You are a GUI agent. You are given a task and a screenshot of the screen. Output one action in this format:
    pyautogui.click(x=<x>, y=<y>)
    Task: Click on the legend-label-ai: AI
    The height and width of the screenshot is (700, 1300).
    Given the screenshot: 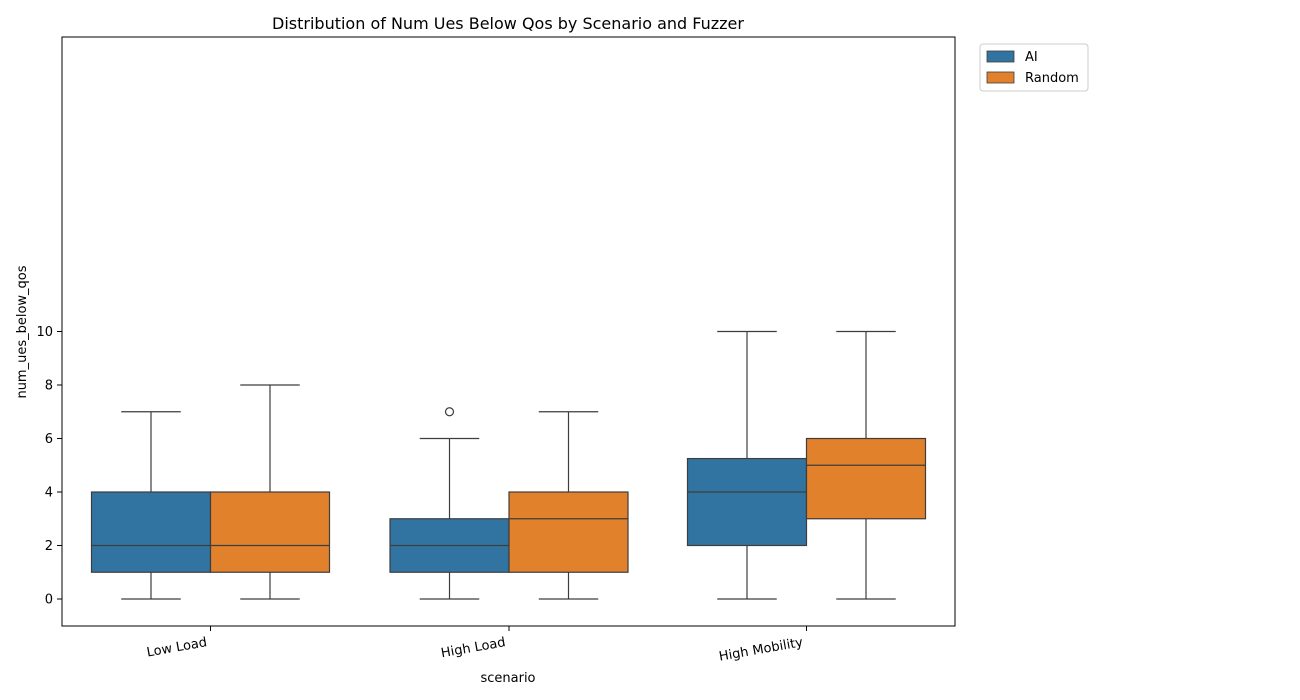 What is the action you would take?
    pyautogui.click(x=1031, y=57)
    